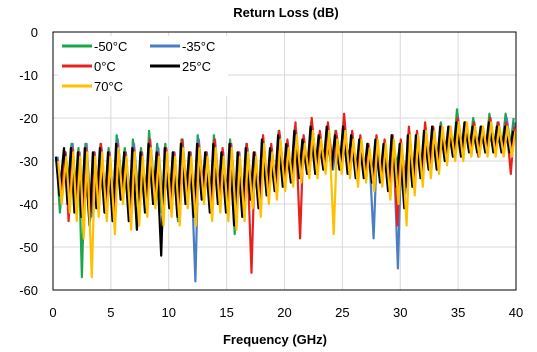  What do you see at coordinates (285, 12) in the screenshot?
I see `chart-title: Return Loss (dB)` at bounding box center [285, 12].